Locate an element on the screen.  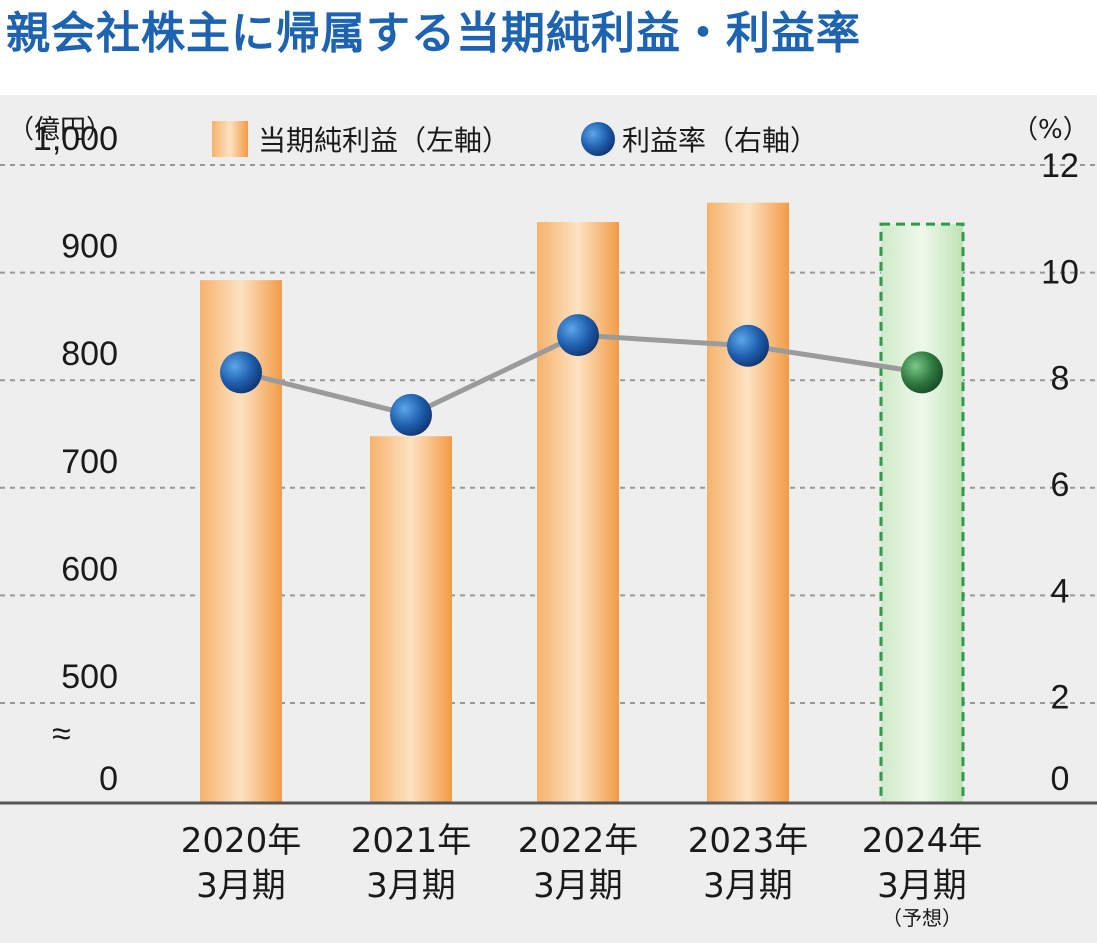
axis-break-symbol: ≈ is located at coordinates (61, 734).